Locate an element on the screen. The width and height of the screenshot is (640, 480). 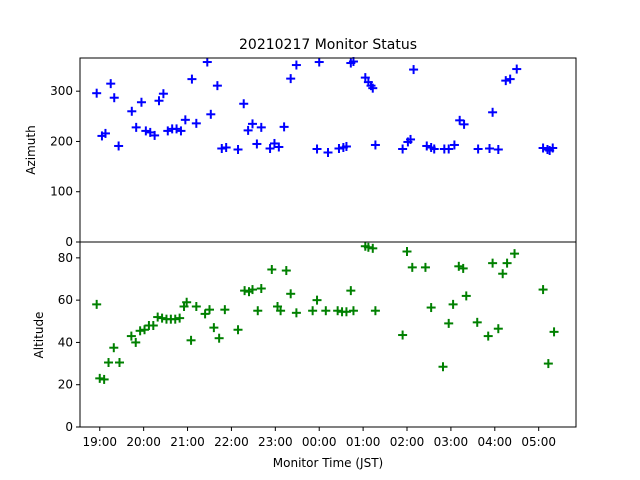
azimuth-axis-title: Azimuth is located at coordinates (31, 149).